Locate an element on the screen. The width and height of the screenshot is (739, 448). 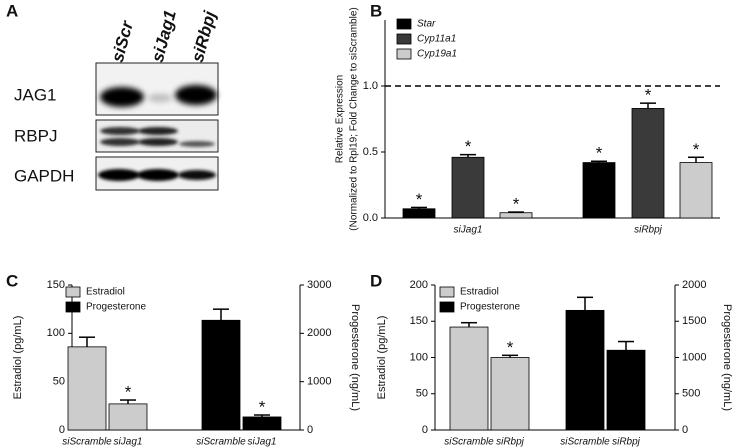
panel-label: B is located at coordinates (376, 10).